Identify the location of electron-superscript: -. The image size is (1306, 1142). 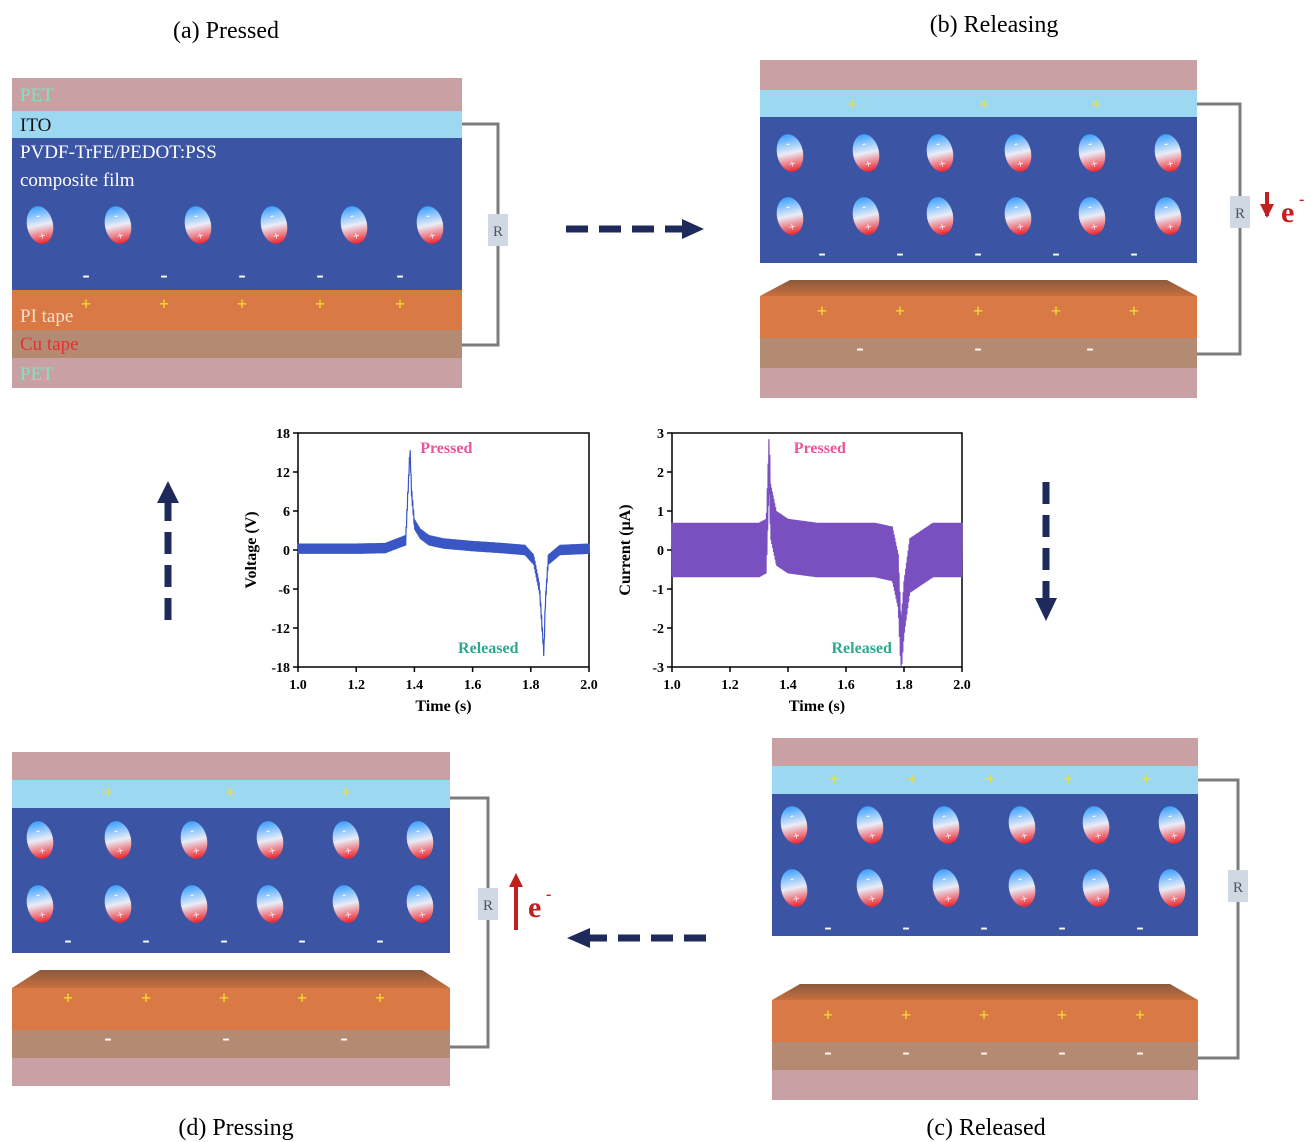
(548, 894).